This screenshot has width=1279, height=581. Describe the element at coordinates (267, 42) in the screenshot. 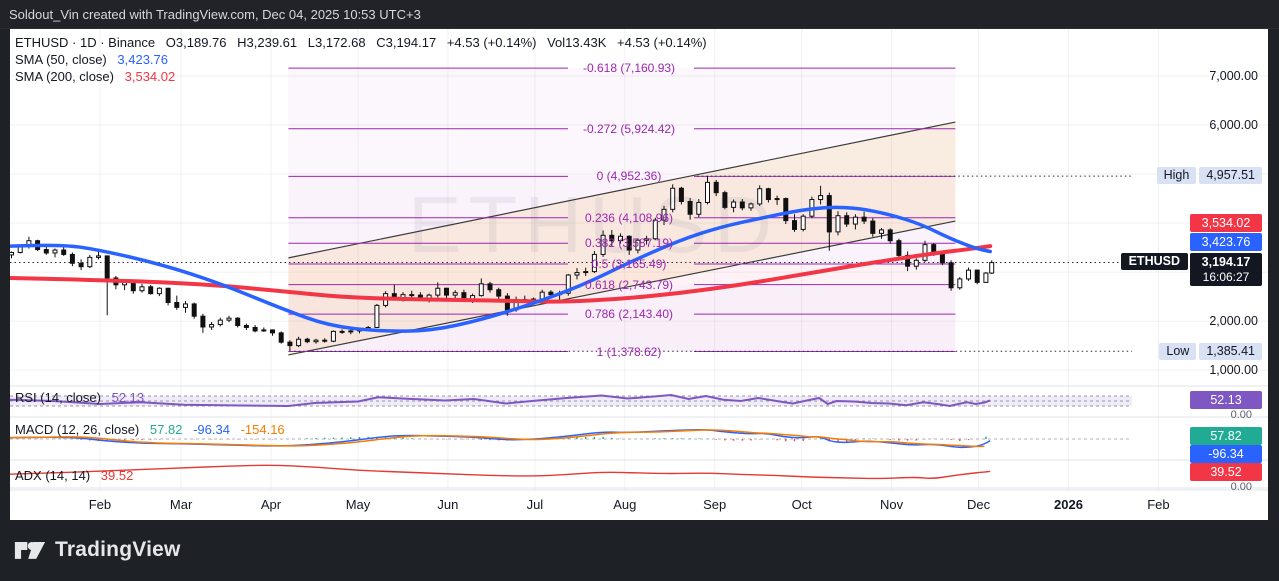

I see `ohlc-high: H3,239.61` at that location.